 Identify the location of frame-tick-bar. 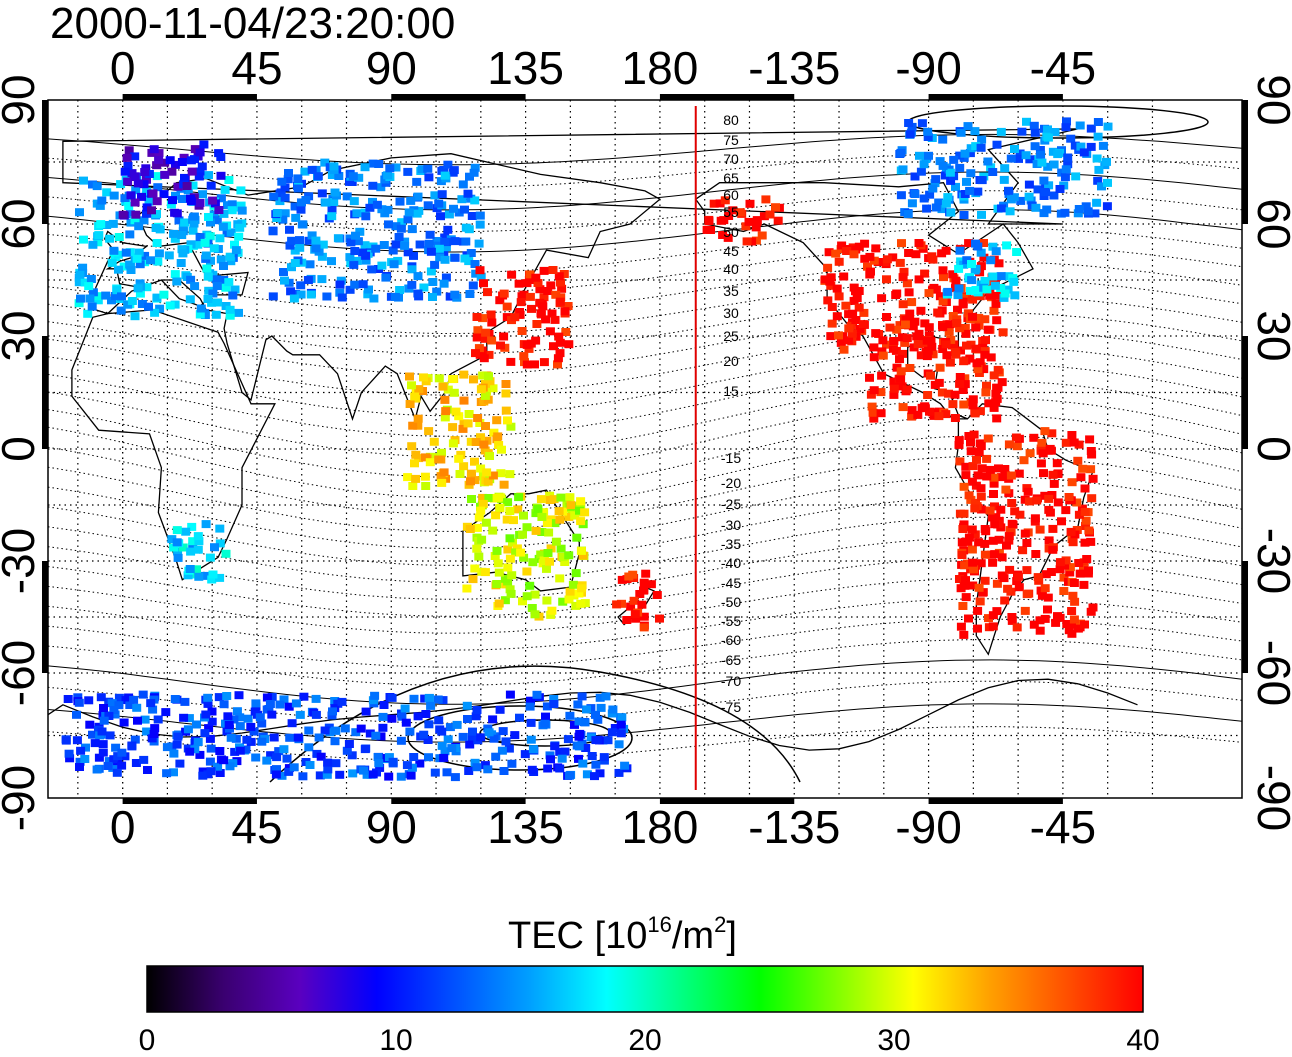
(189, 801).